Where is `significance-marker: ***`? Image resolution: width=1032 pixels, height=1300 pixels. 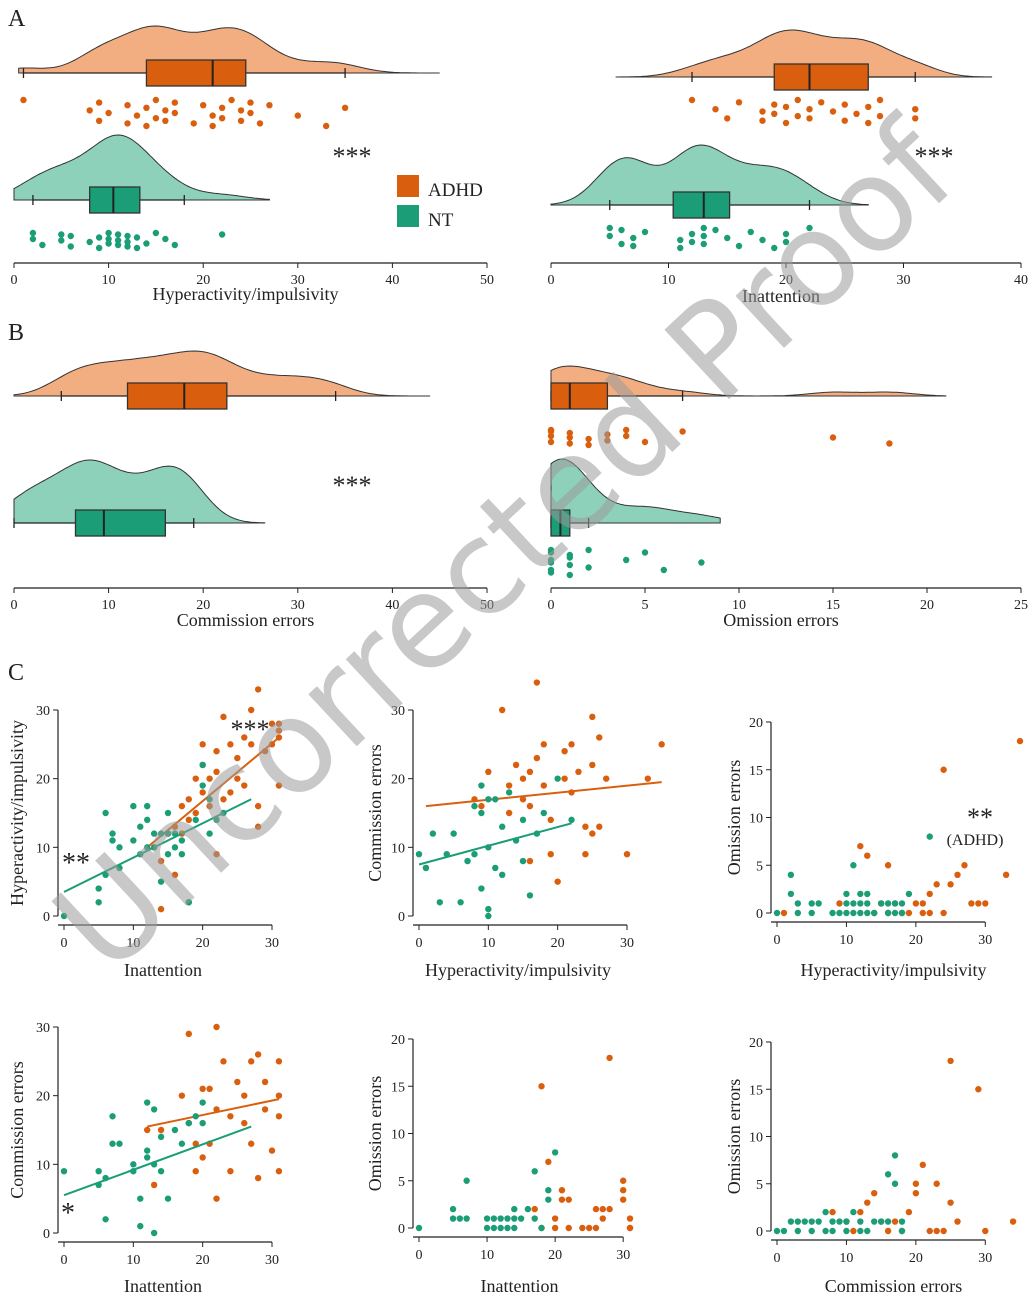
significance-marker: *** is located at coordinates (352, 485).